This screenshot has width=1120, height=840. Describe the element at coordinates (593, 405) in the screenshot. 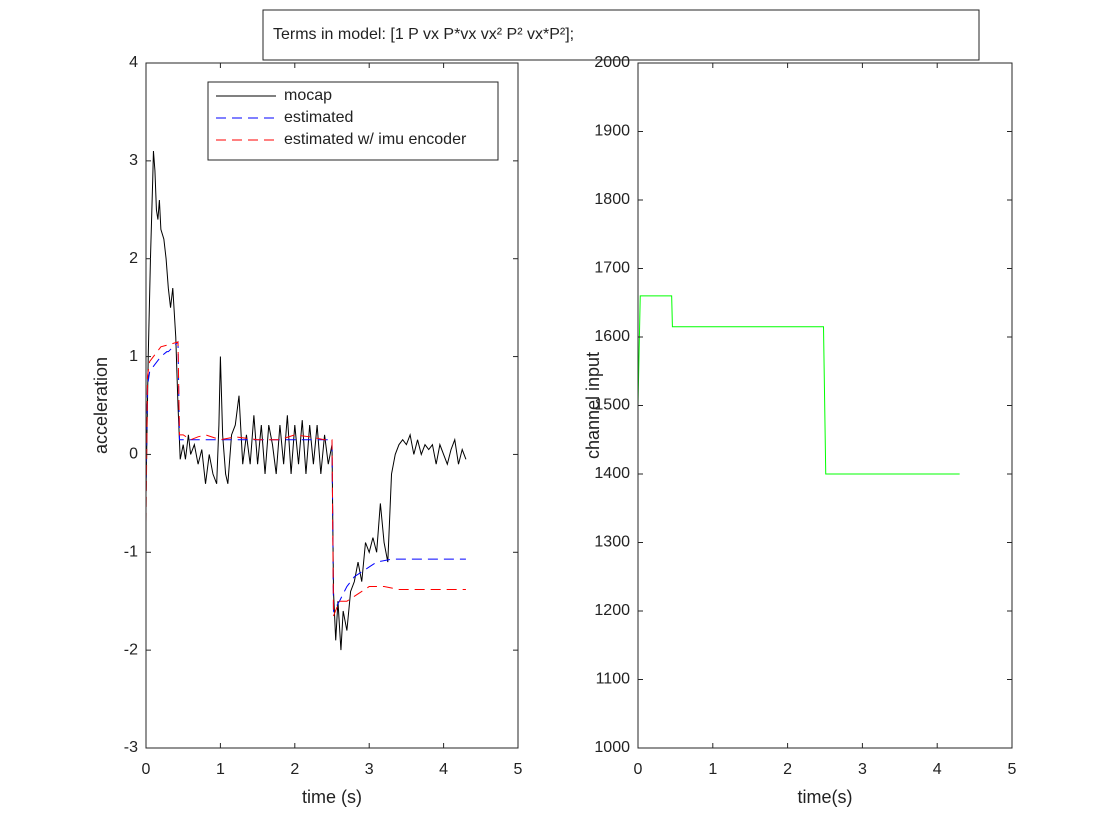

I see `y-axis-label: channel input` at that location.